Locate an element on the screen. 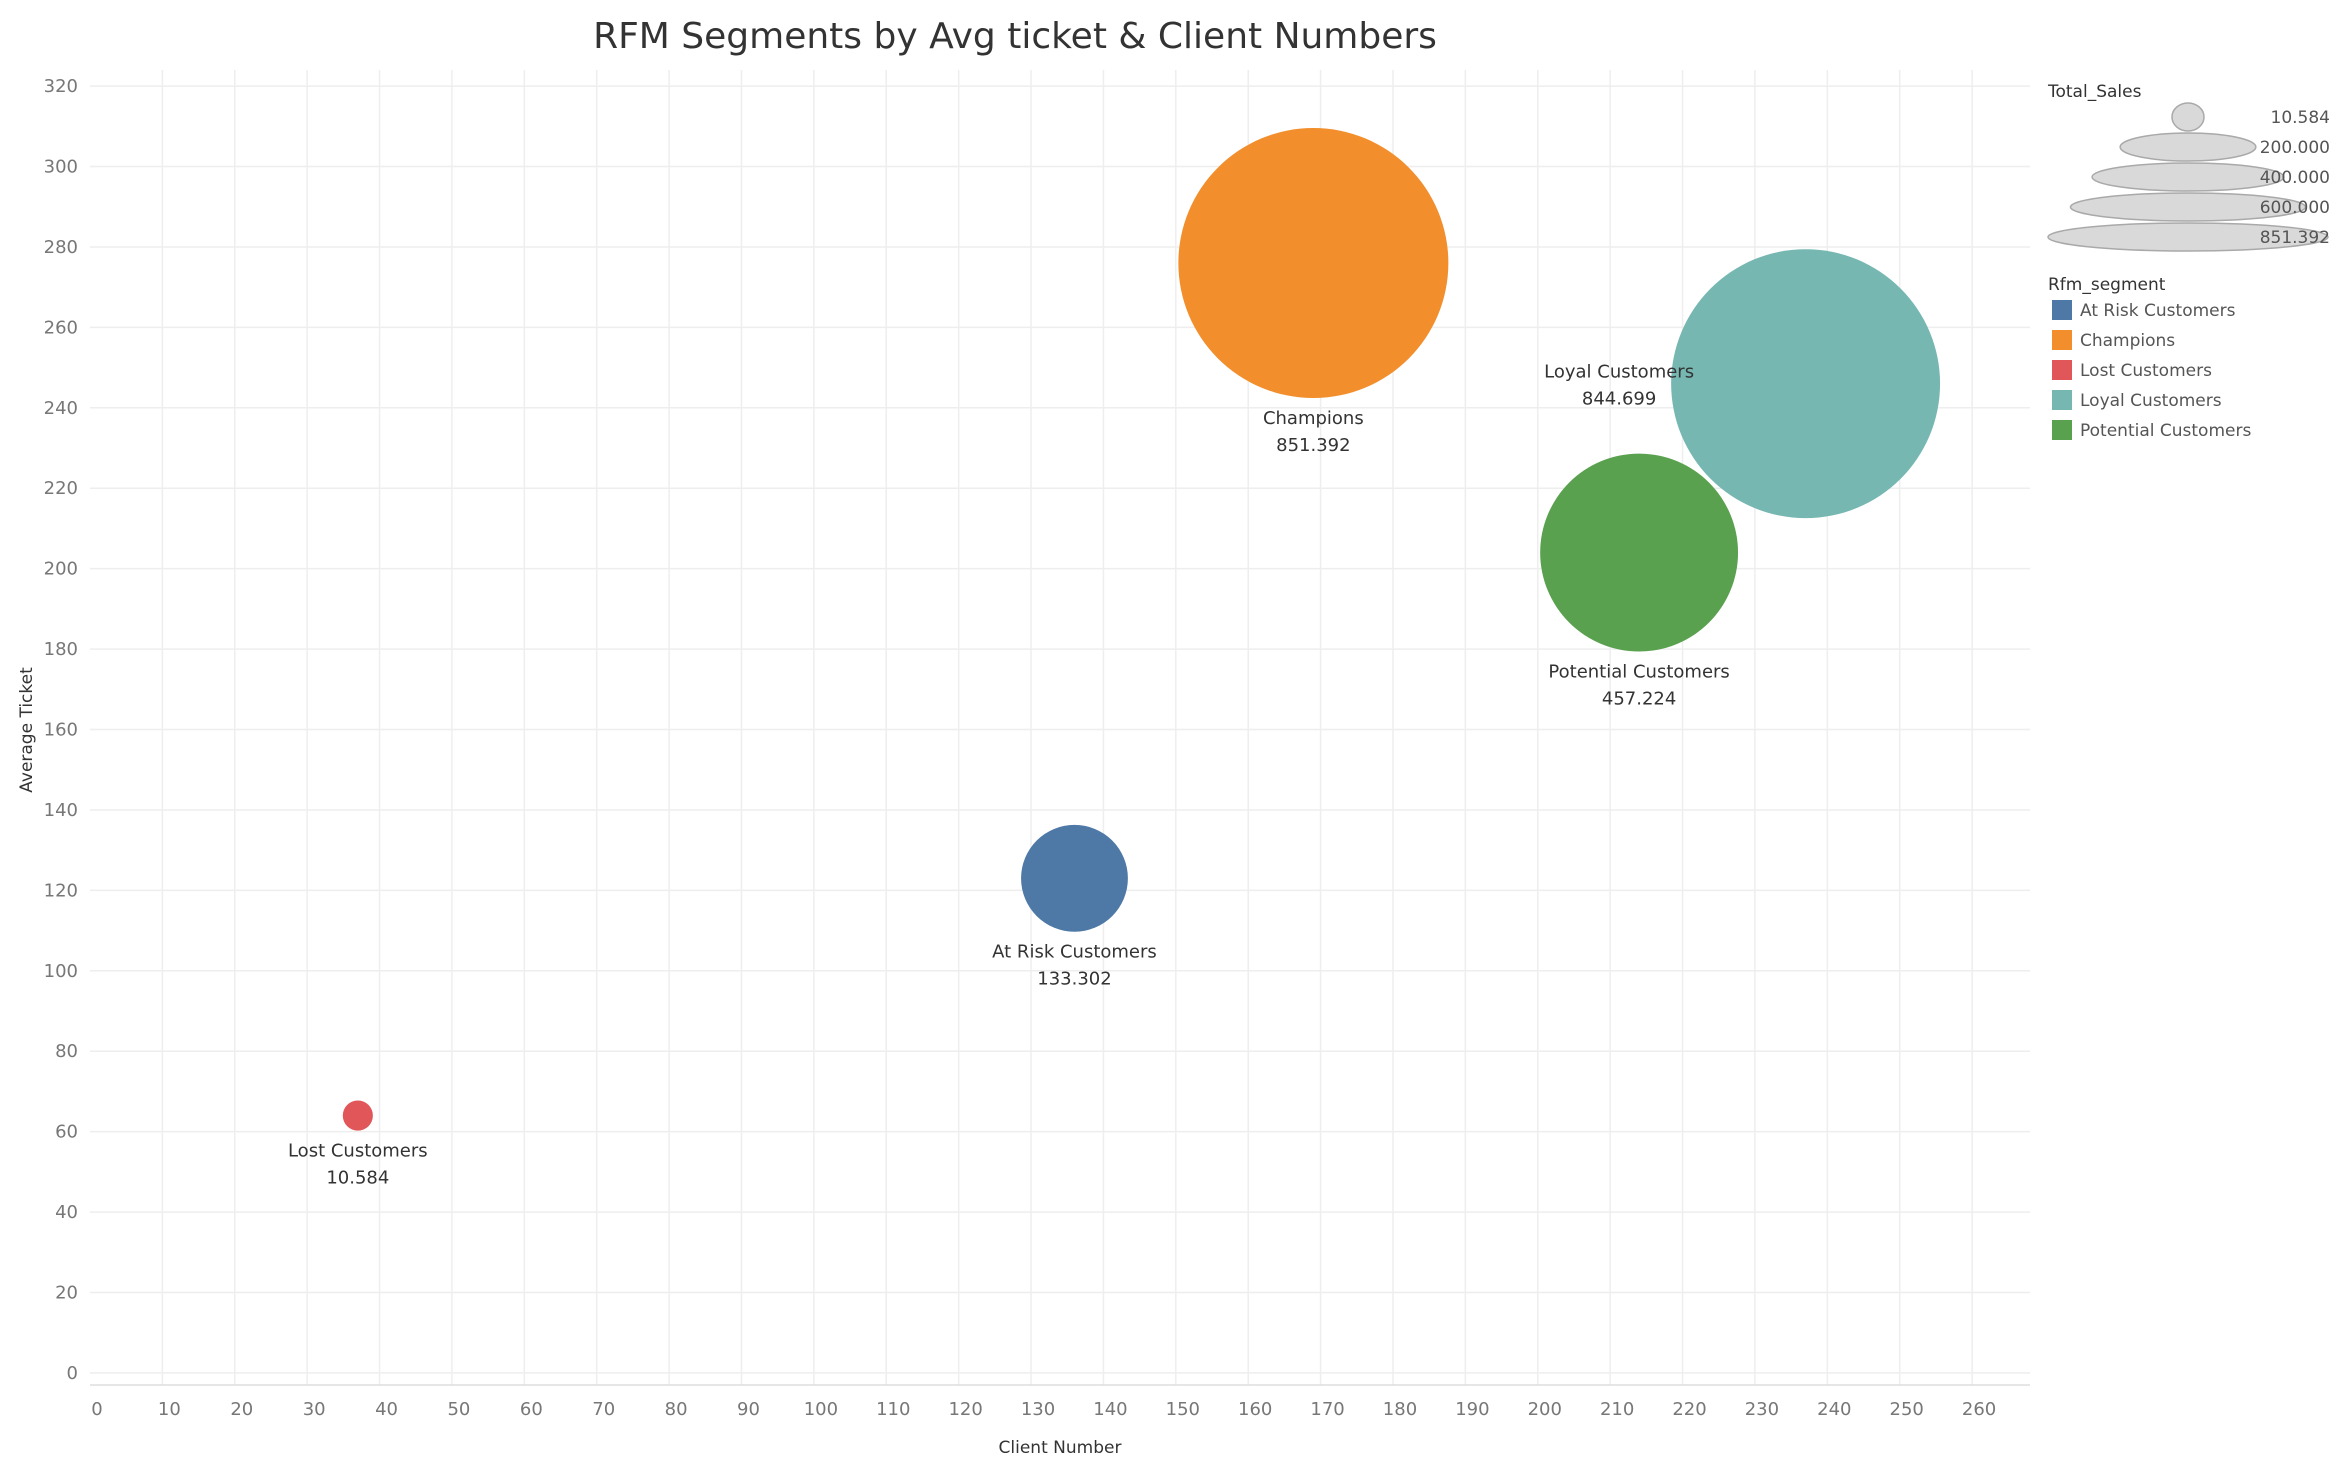  x-axis-label: Client Number is located at coordinates (1060, 1448).